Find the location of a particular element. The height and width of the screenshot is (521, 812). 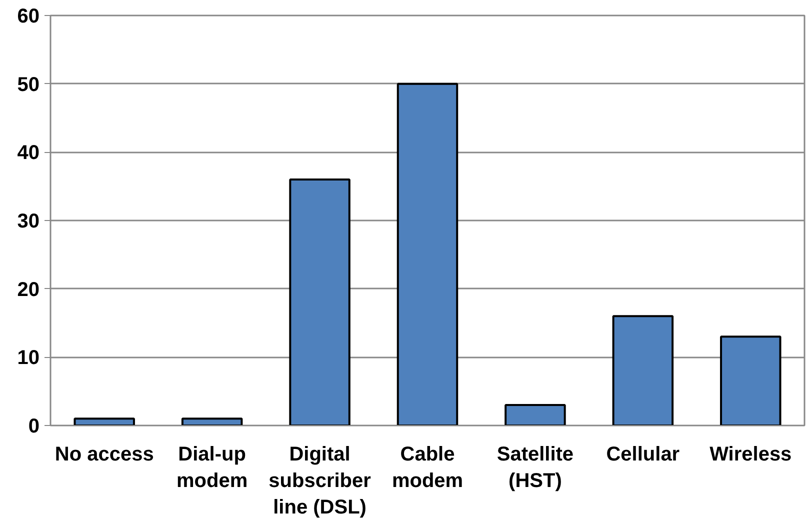

x-tick-label: Cable modem is located at coordinates (428, 468).